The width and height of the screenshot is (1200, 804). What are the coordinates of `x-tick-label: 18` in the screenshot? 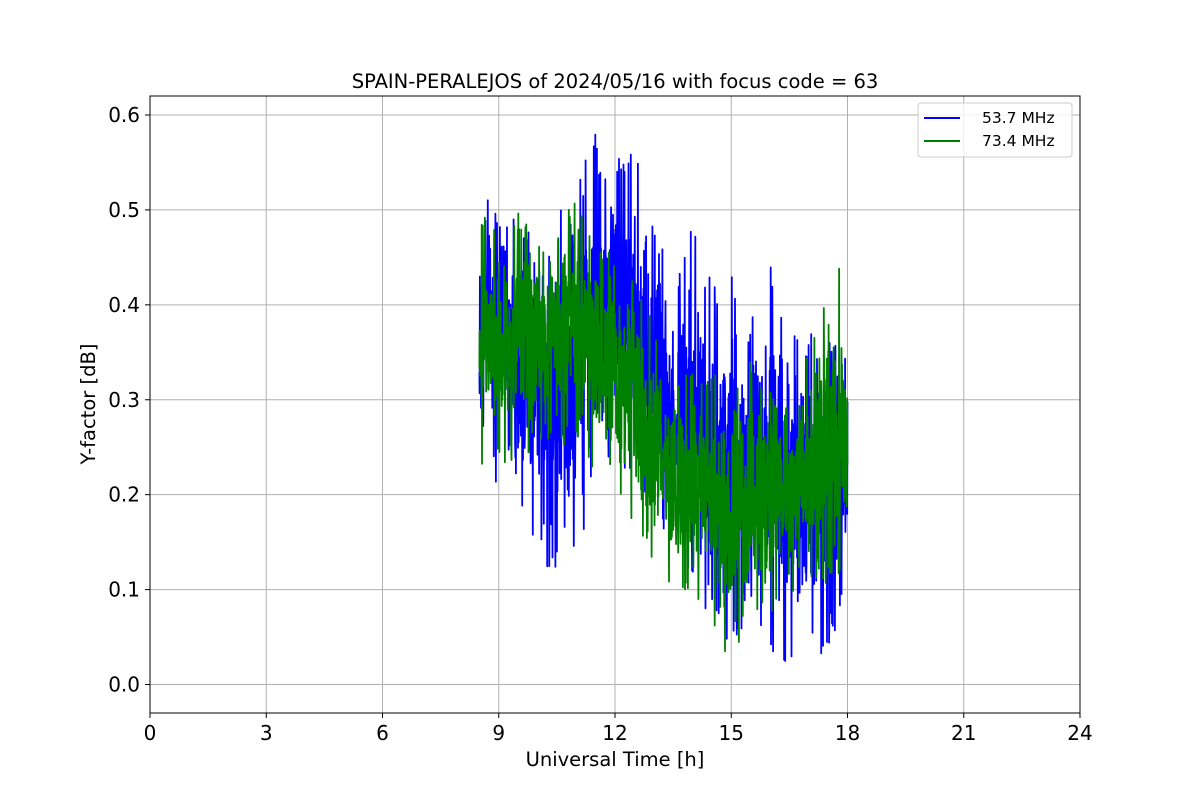 It's located at (847, 733).